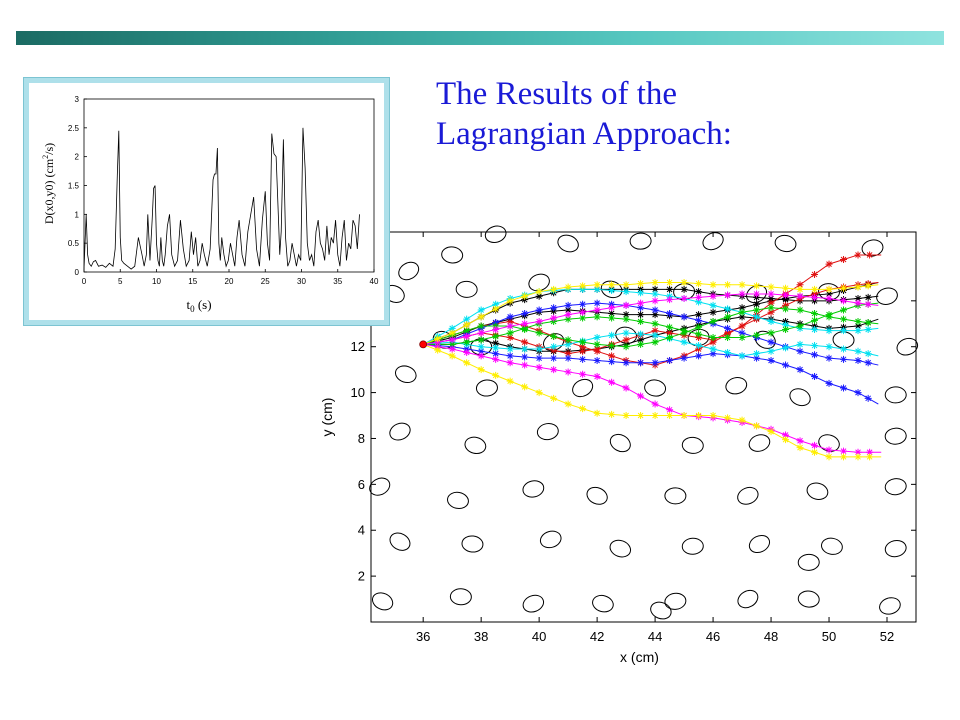 This screenshot has height=720, width=960. I want to click on inset-x-tick-label: 0, so click(84, 281).